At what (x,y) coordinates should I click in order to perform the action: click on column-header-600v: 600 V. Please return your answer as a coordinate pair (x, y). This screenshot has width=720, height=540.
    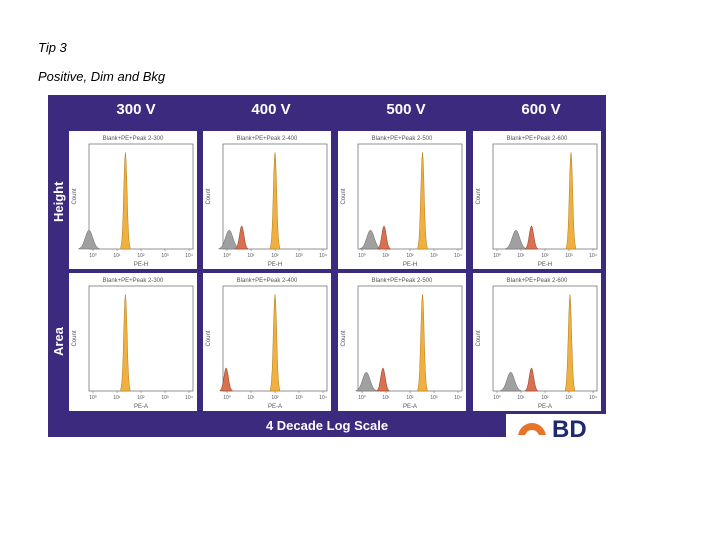
    Looking at the image, I should click on (541, 109).